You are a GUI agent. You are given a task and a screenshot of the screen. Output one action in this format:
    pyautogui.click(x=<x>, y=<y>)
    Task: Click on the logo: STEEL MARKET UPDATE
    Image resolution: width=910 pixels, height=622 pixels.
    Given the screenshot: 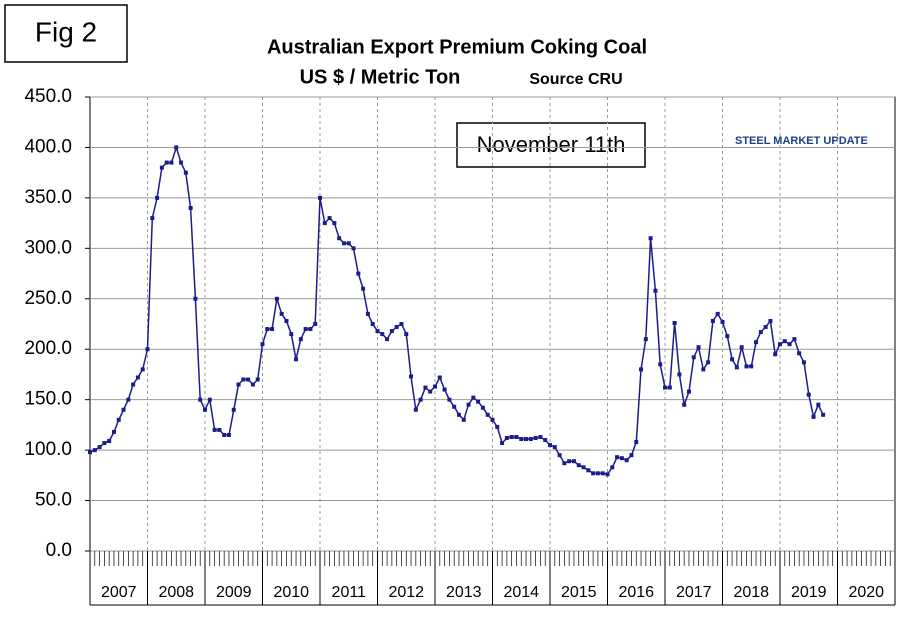 What is the action you would take?
    pyautogui.click(x=801, y=141)
    